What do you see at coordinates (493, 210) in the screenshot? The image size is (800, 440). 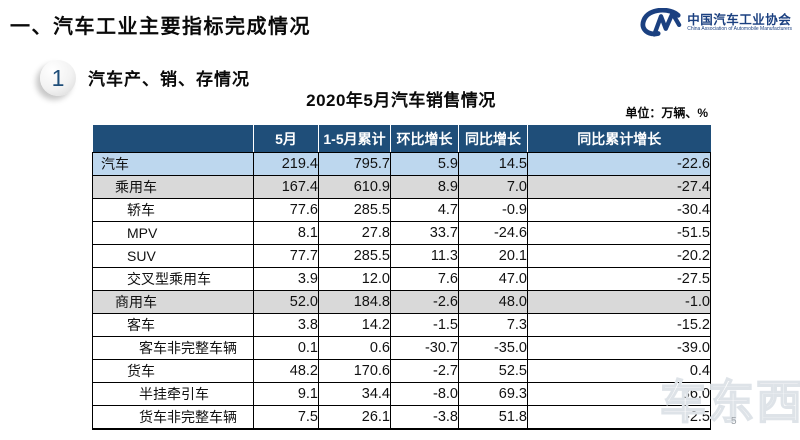 I see `cell-value: -0.9` at bounding box center [493, 210].